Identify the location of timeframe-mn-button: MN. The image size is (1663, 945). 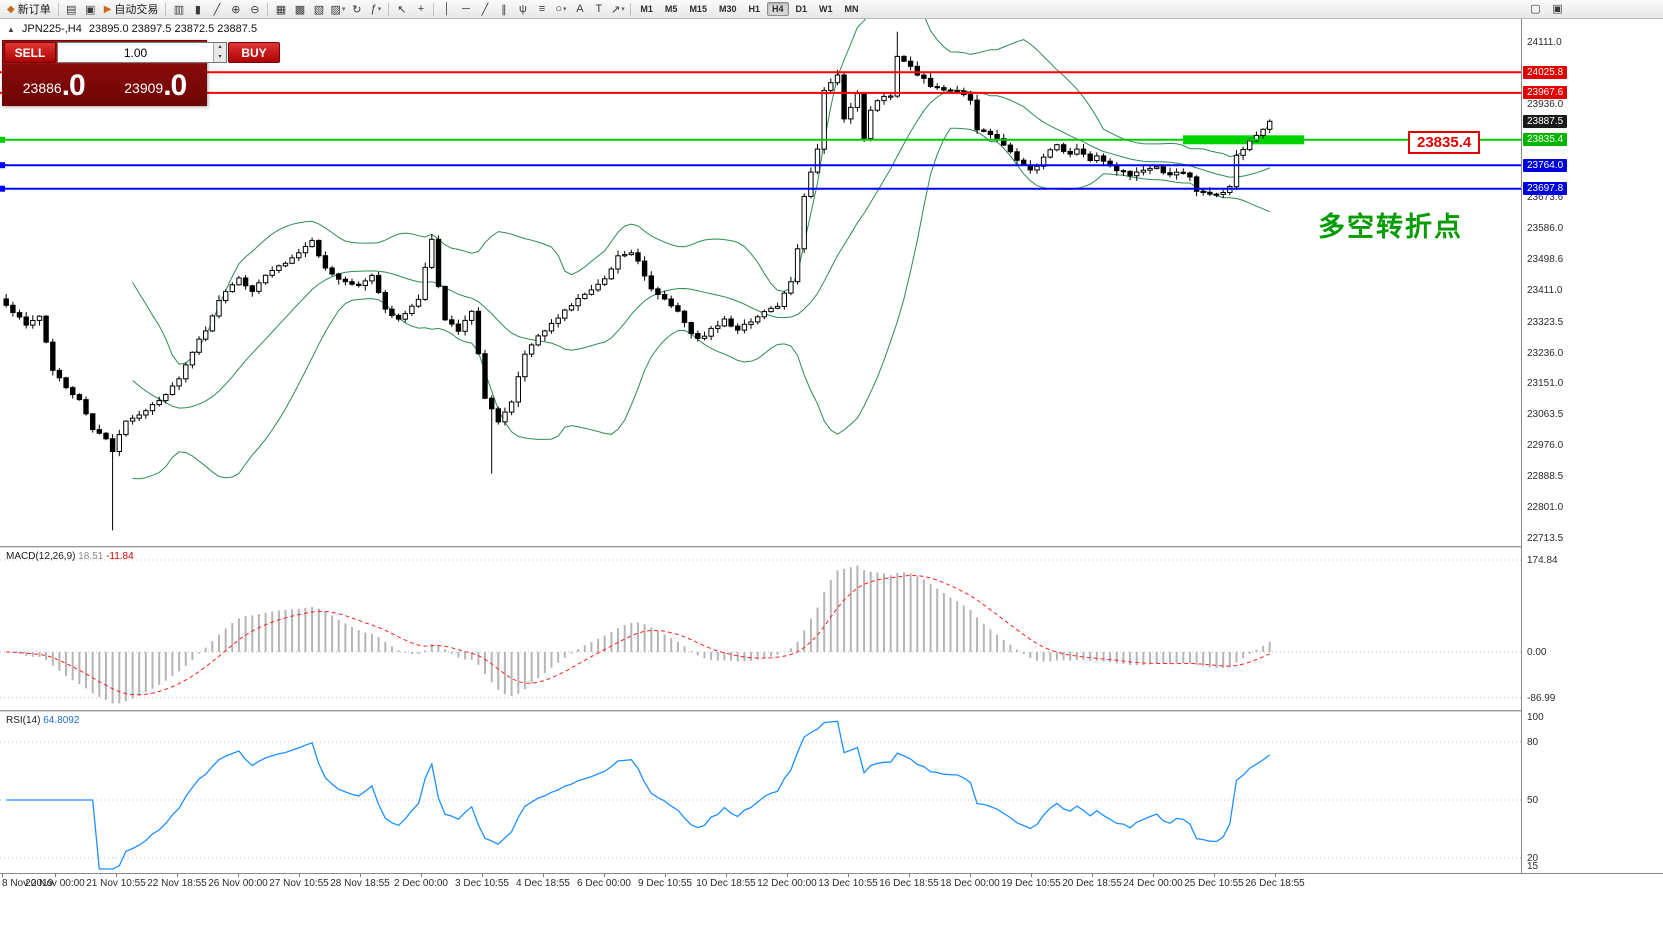
(851, 9).